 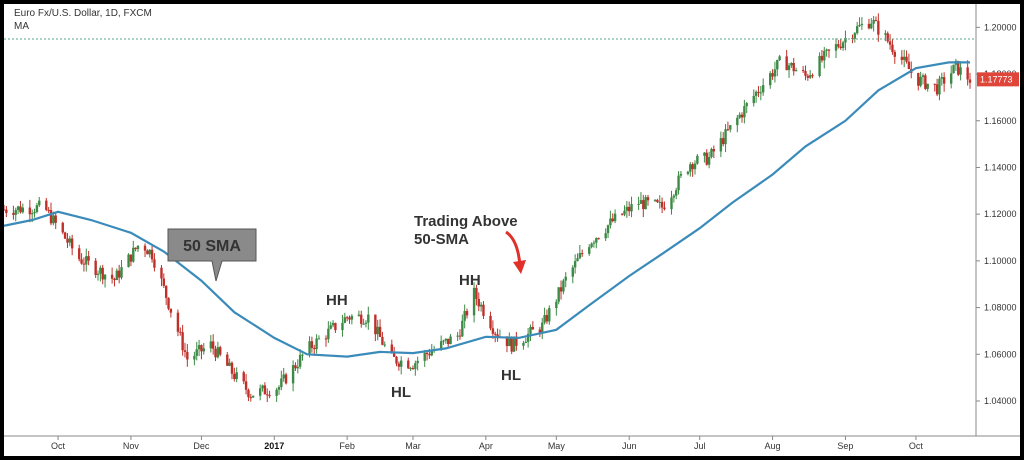 I want to click on x-tick-label: May, so click(x=557, y=446).